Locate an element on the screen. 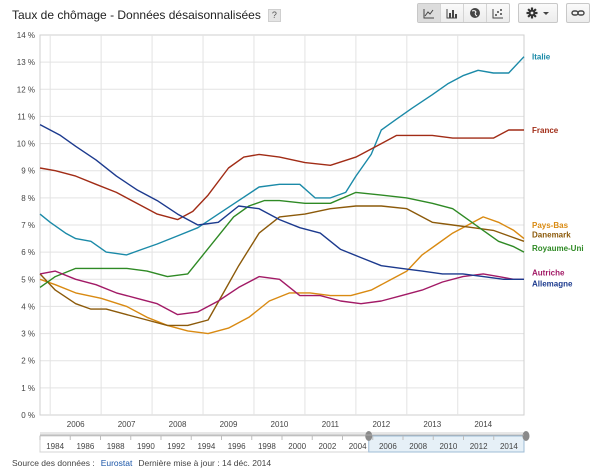 Image resolution: width=600 pixels, height=471 pixels. y-tick-label: 3 % is located at coordinates (28, 334).